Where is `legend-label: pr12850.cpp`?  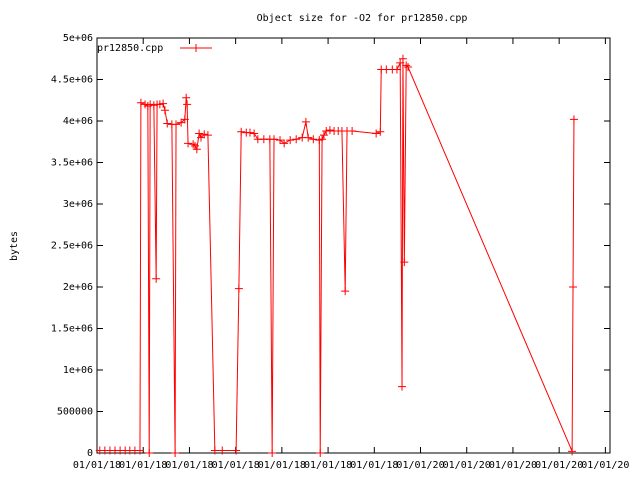
legend-label: pr12850.cpp is located at coordinates (130, 48).